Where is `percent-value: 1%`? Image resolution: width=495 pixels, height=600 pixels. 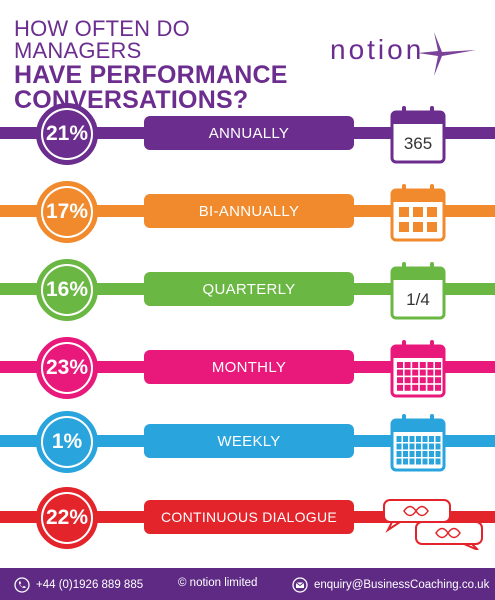
percent-value: 1% is located at coordinates (67, 441).